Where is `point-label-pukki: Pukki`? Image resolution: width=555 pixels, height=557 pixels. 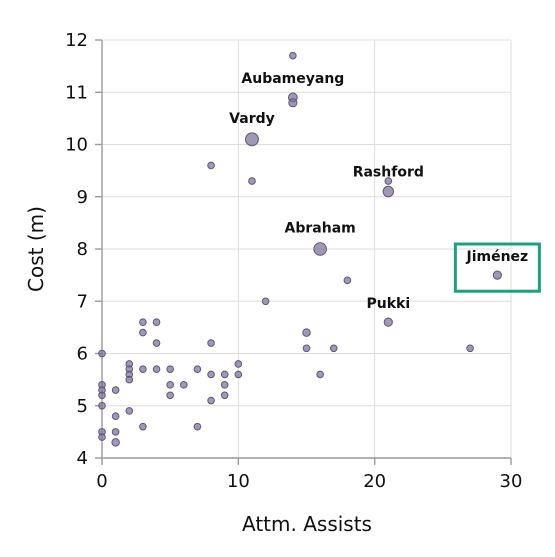 point-label-pukki: Pukki is located at coordinates (388, 304).